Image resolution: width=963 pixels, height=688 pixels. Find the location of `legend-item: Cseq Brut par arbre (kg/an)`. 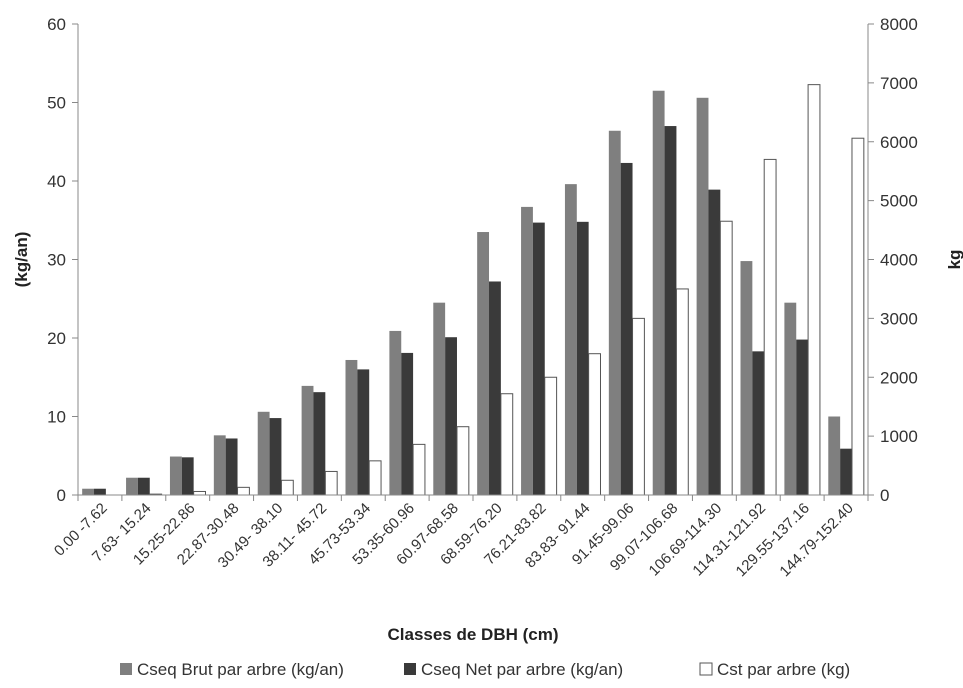

legend-item: Cseq Brut par arbre (kg/an) is located at coordinates (232, 669).